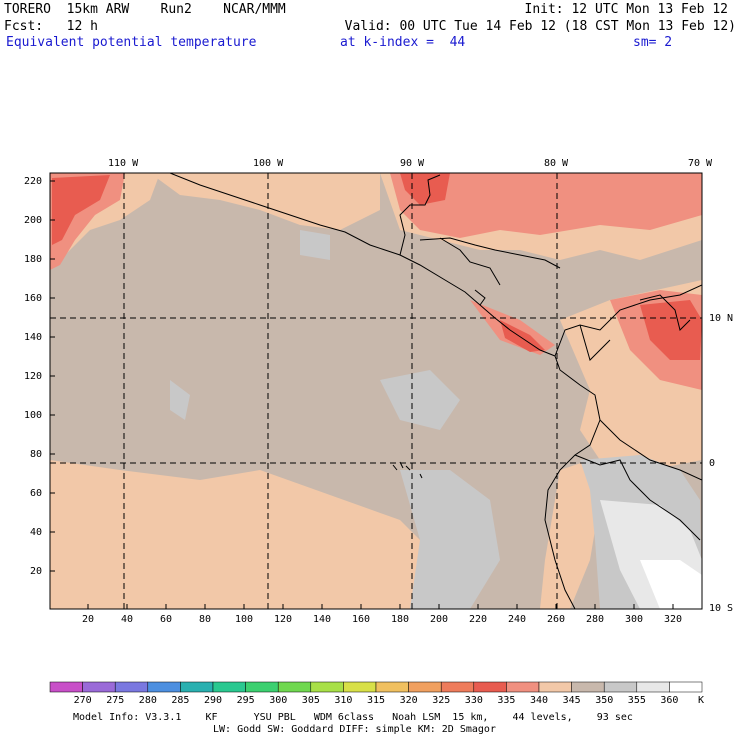 This screenshot has width=740, height=740. I want to click on x-tick-label: 220, so click(478, 619).